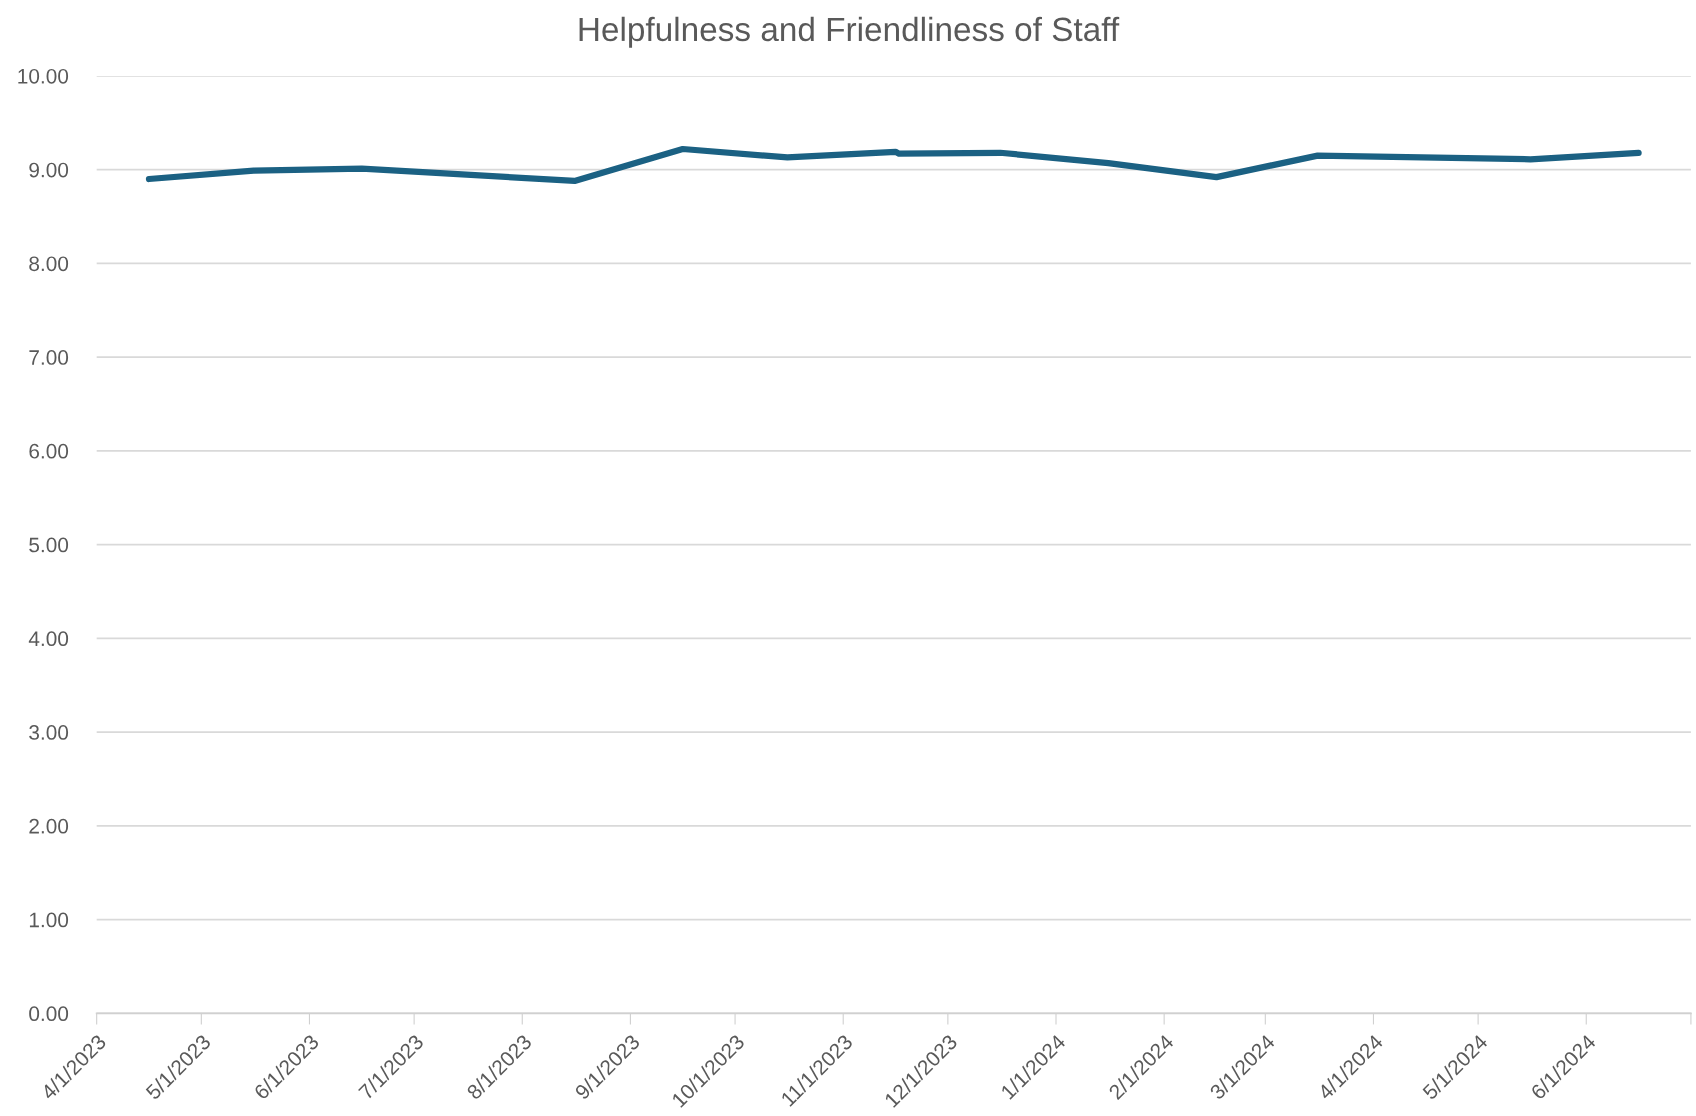  I want to click on y-tick-label: 4.00, so click(48, 639).